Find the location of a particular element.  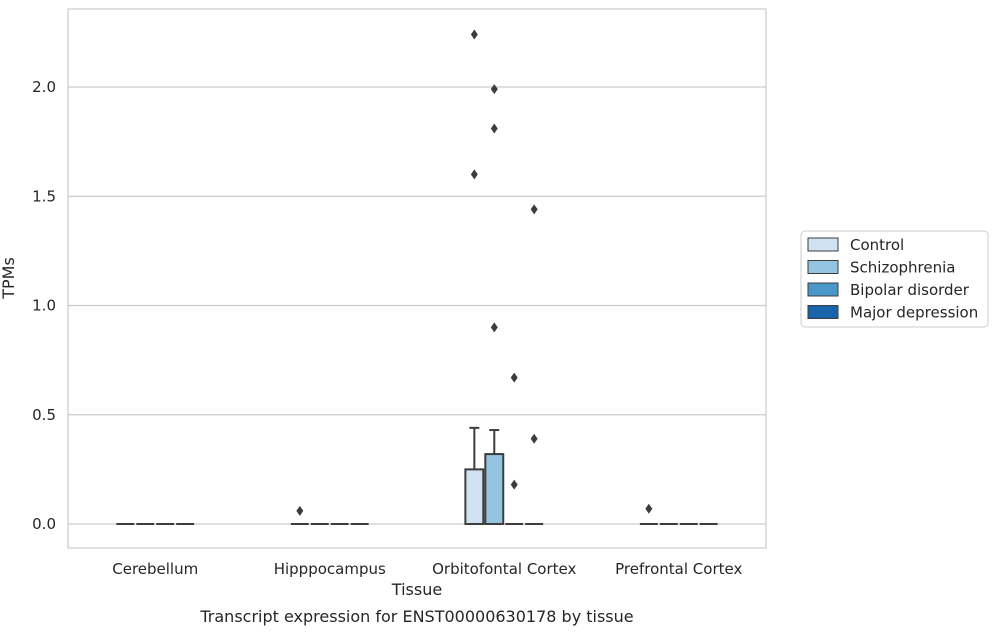

legend-label: Schizophrenia is located at coordinates (902, 268).